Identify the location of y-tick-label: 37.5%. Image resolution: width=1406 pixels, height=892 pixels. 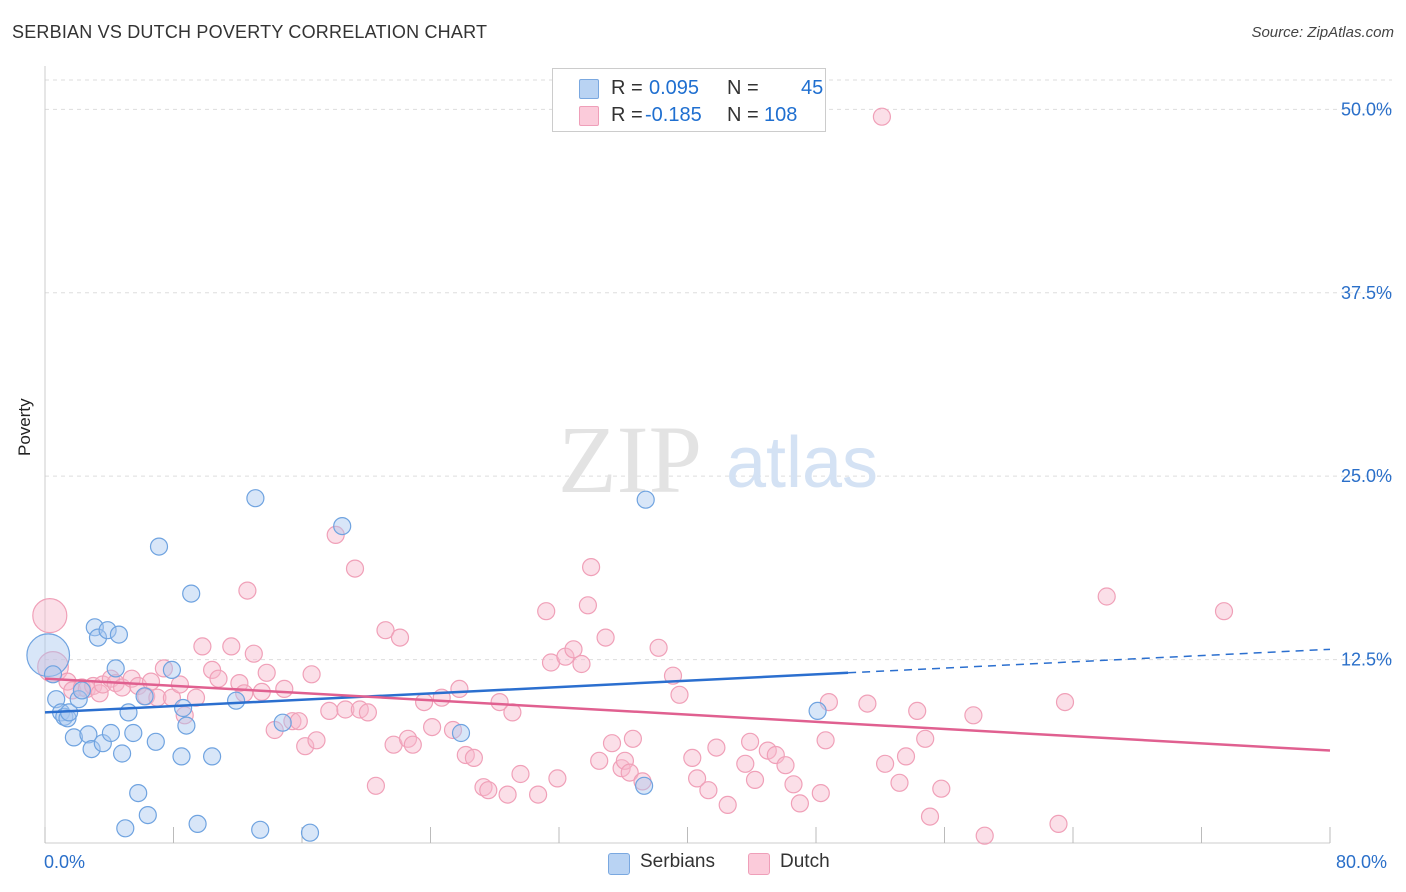
(1366, 293).